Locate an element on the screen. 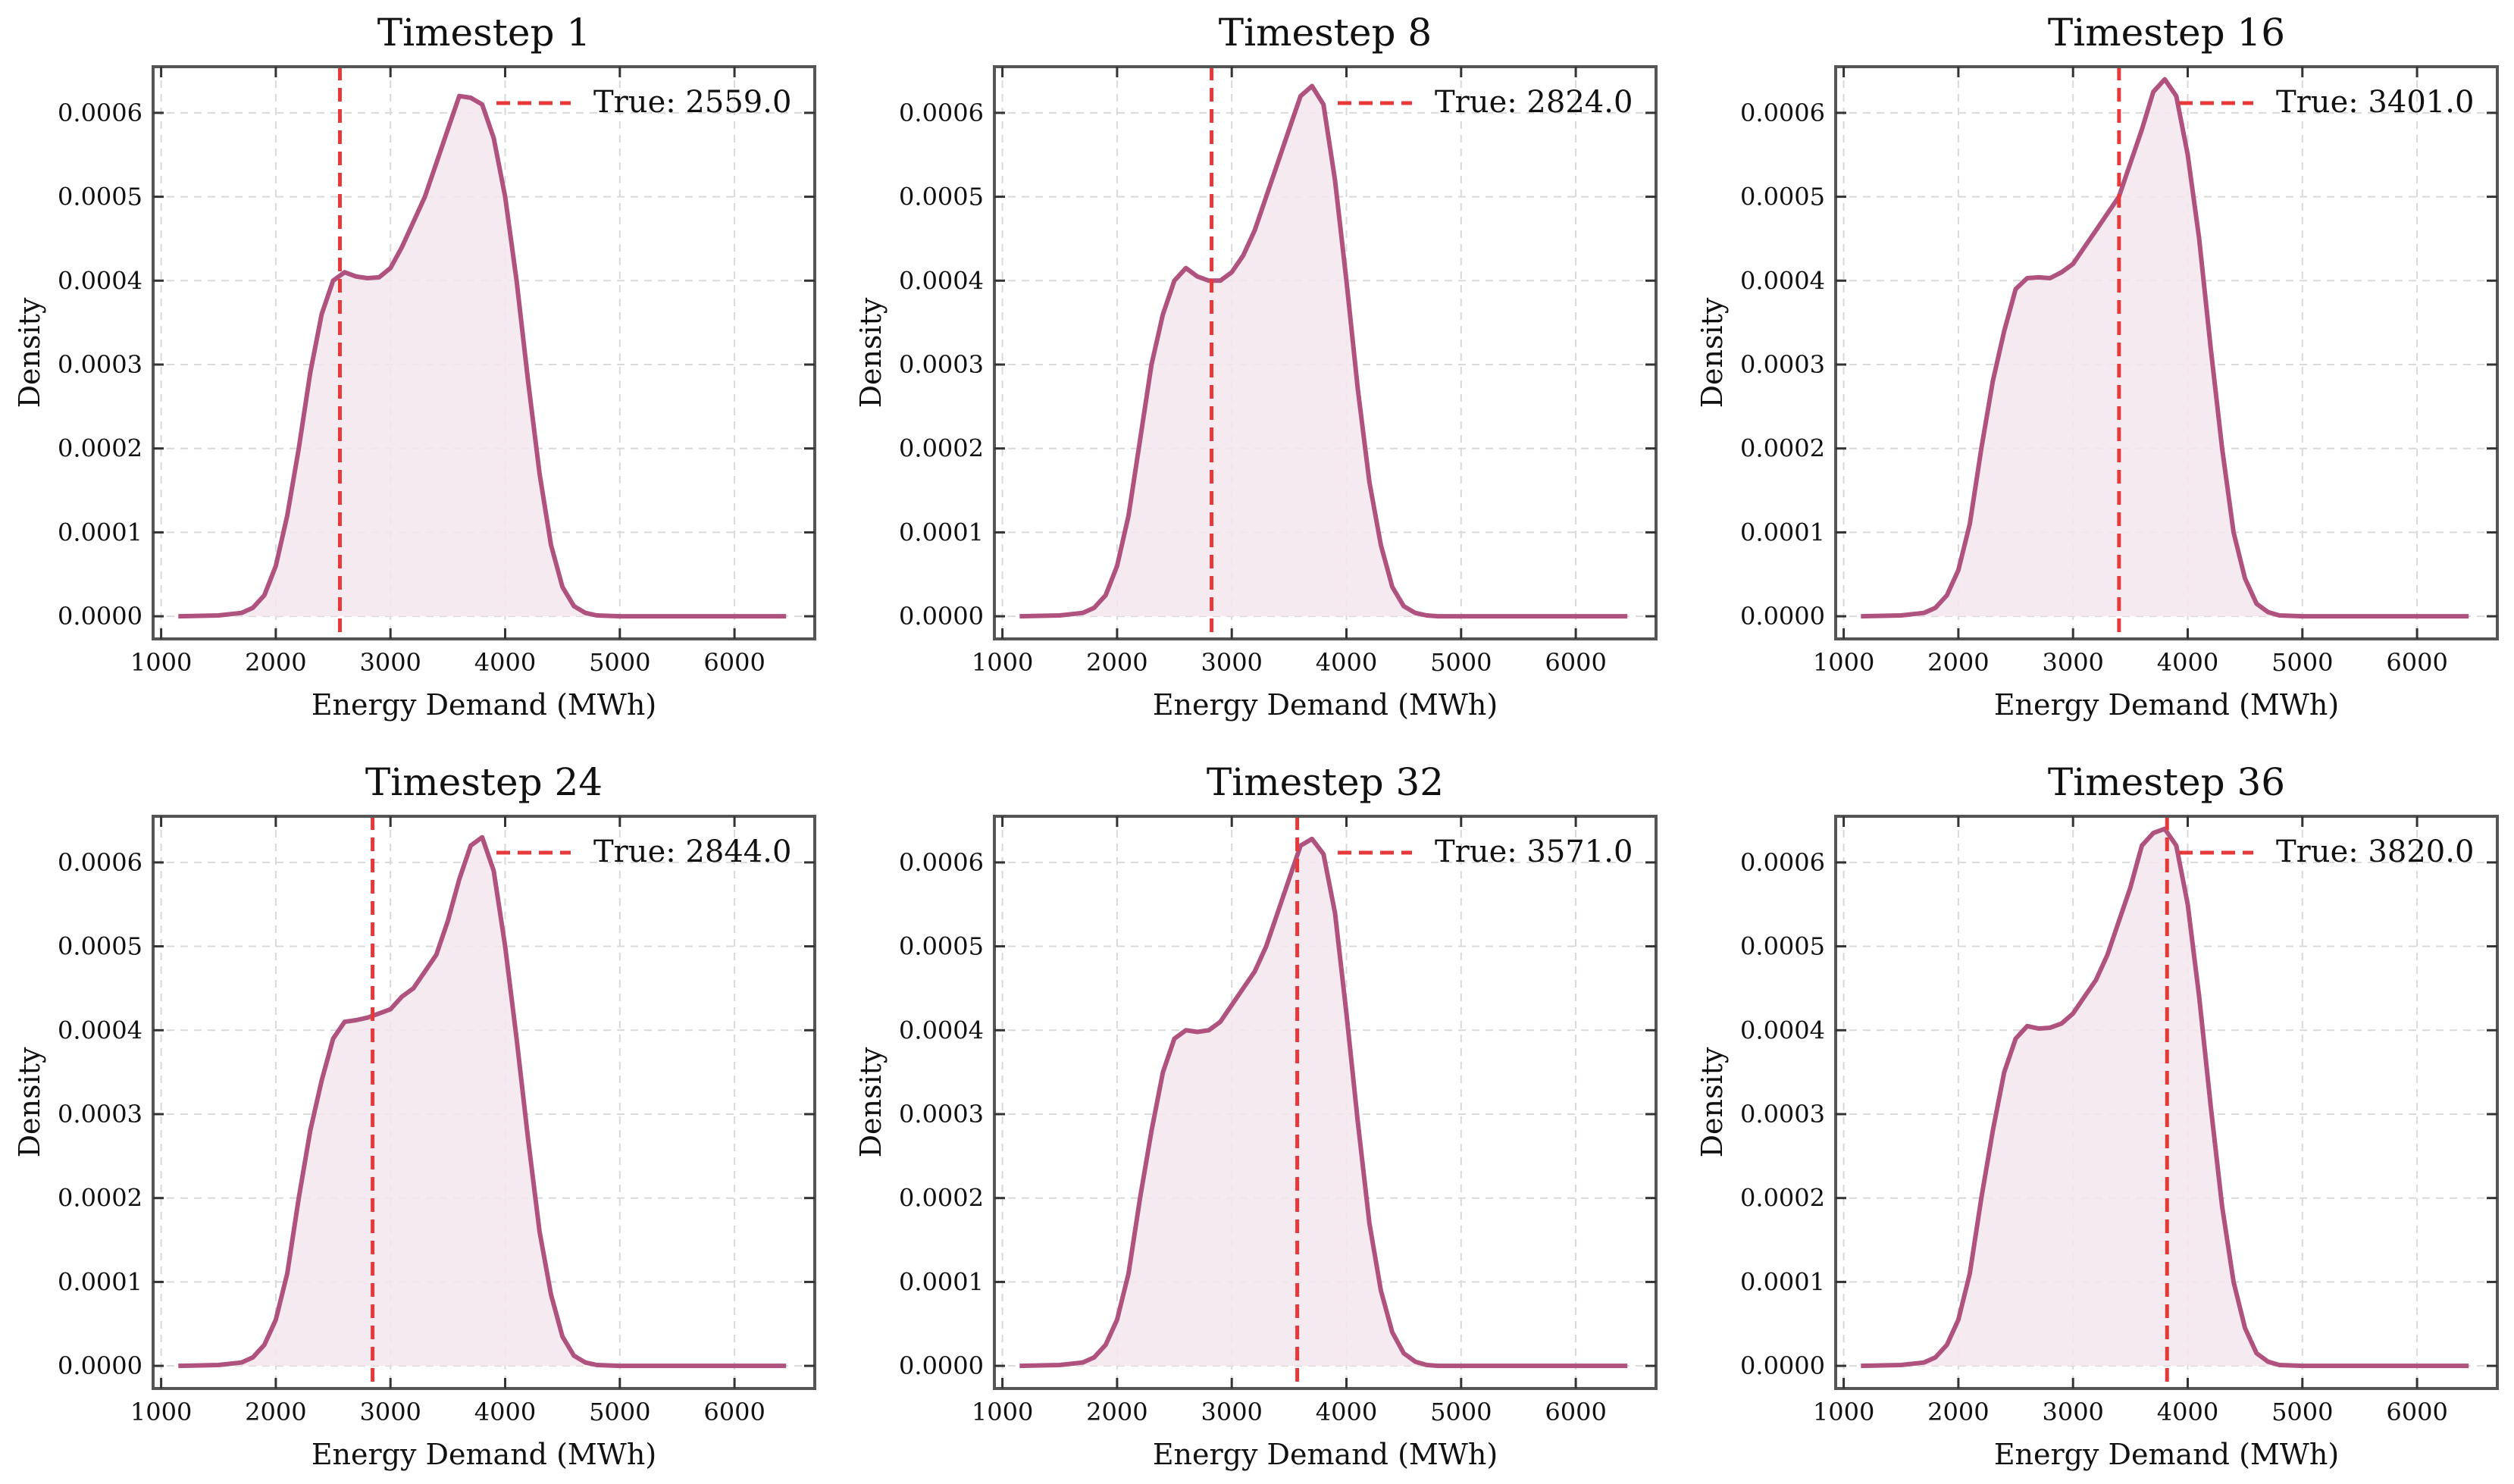  subplot-title: Timestep 8 is located at coordinates (1325, 33).